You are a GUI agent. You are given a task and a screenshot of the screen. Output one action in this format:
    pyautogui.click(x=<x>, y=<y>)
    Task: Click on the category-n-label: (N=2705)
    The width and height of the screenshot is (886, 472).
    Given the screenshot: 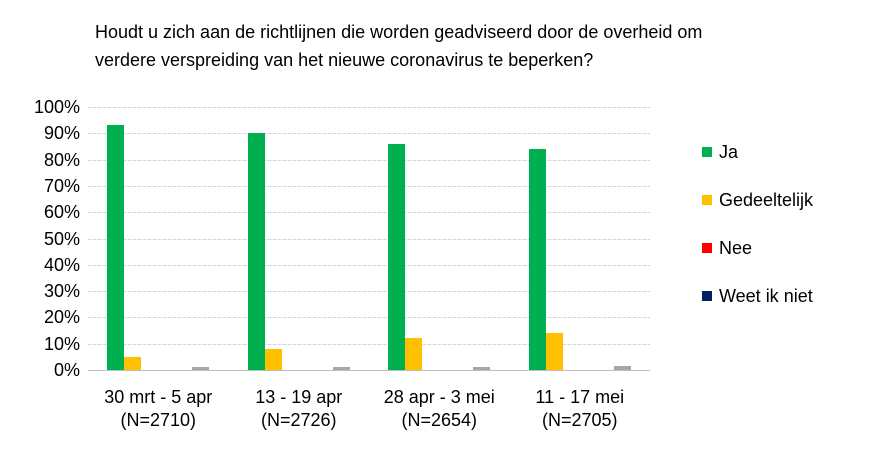 What is the action you would take?
    pyautogui.click(x=579, y=420)
    